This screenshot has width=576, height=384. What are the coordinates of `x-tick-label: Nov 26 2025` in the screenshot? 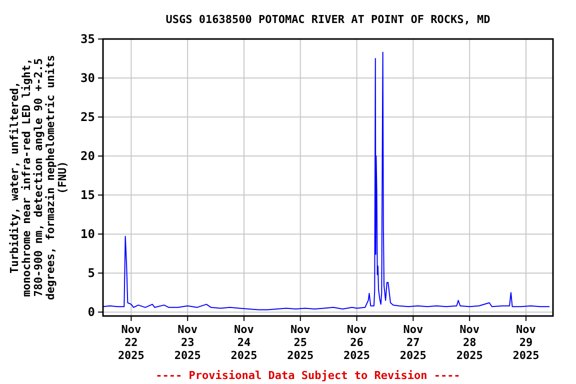 It's located at (357, 342).